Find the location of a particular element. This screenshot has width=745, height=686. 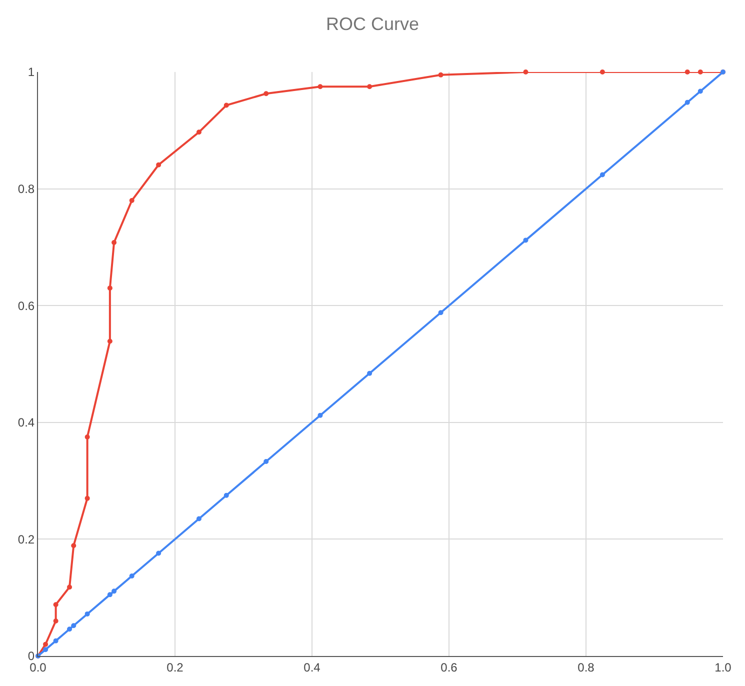

x-tick-label: 0.6 is located at coordinates (449, 667).